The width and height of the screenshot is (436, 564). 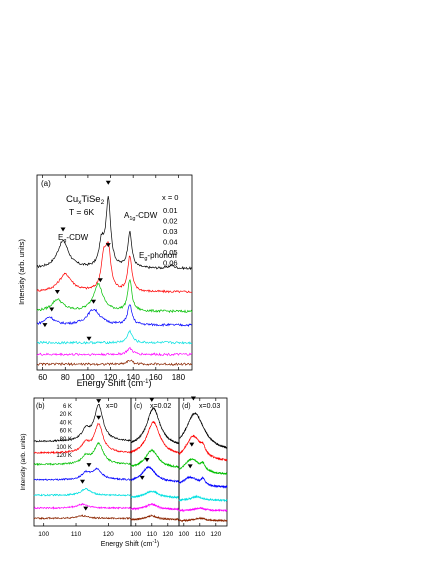 I want to click on panel-d: (d) x=0.03 100 110 120, so click(x=203, y=467).